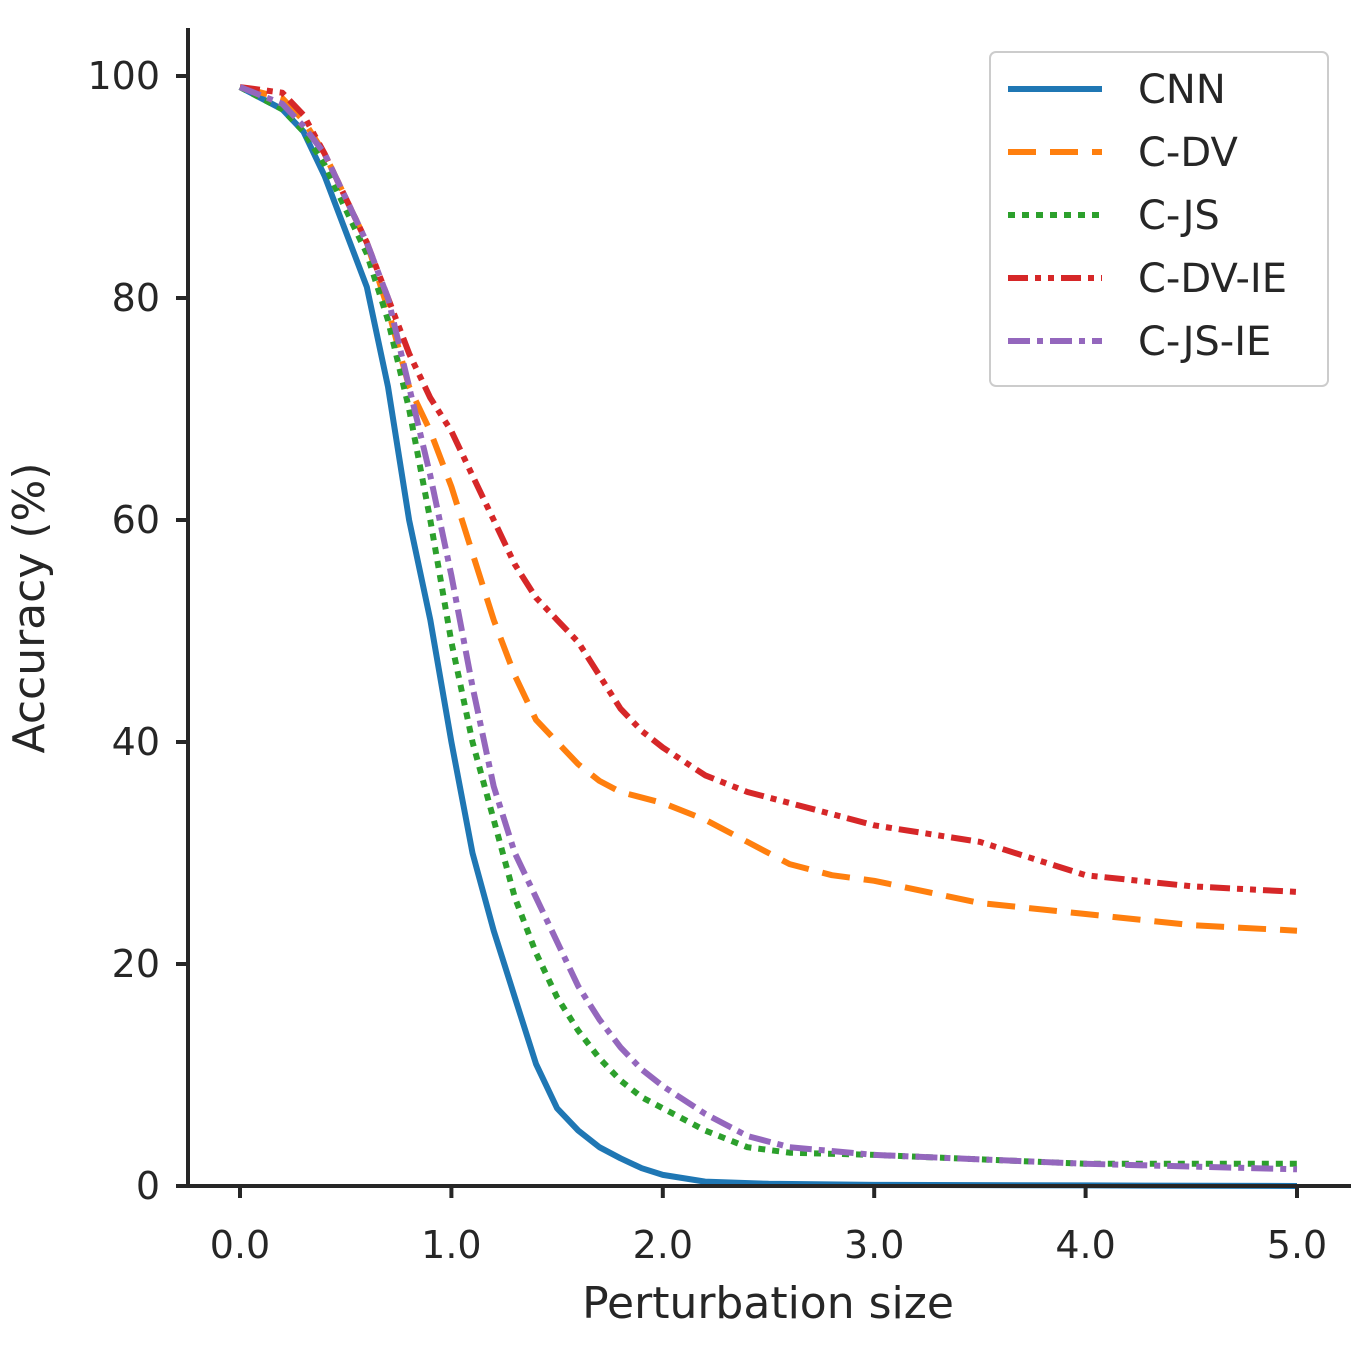 This screenshot has height=1350, width=1351. What do you see at coordinates (768, 1303) in the screenshot?
I see `x-axis-title: Perturbation size` at bounding box center [768, 1303].